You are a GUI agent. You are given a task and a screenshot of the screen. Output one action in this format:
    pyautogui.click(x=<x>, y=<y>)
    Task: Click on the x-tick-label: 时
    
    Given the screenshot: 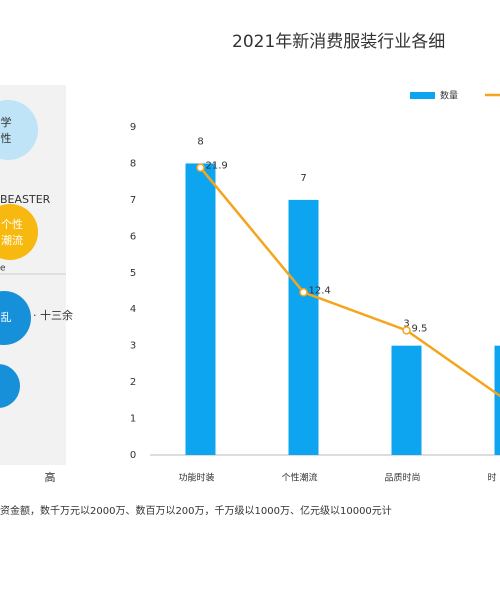 What is the action you would take?
    pyautogui.click(x=492, y=478)
    